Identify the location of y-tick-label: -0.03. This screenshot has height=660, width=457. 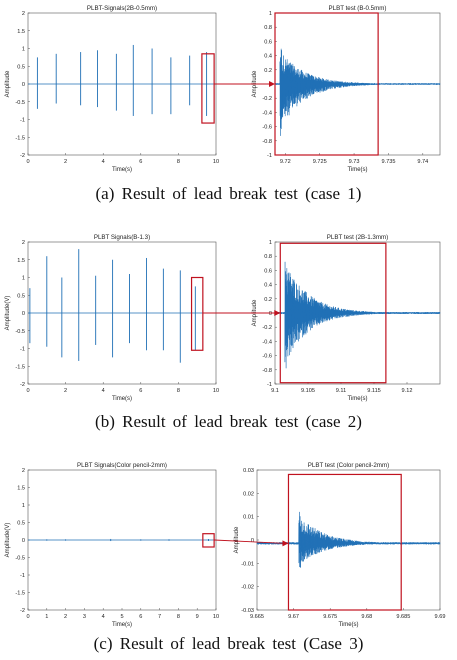
(247, 611).